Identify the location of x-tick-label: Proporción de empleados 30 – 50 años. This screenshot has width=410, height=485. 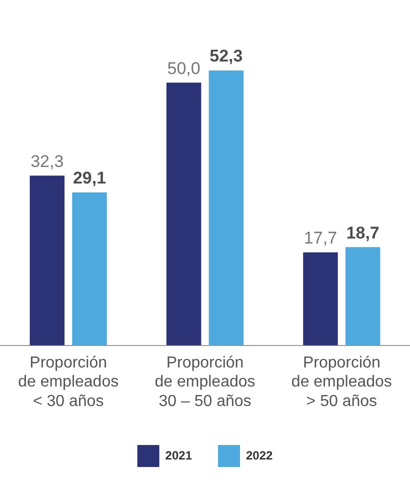
(205, 382).